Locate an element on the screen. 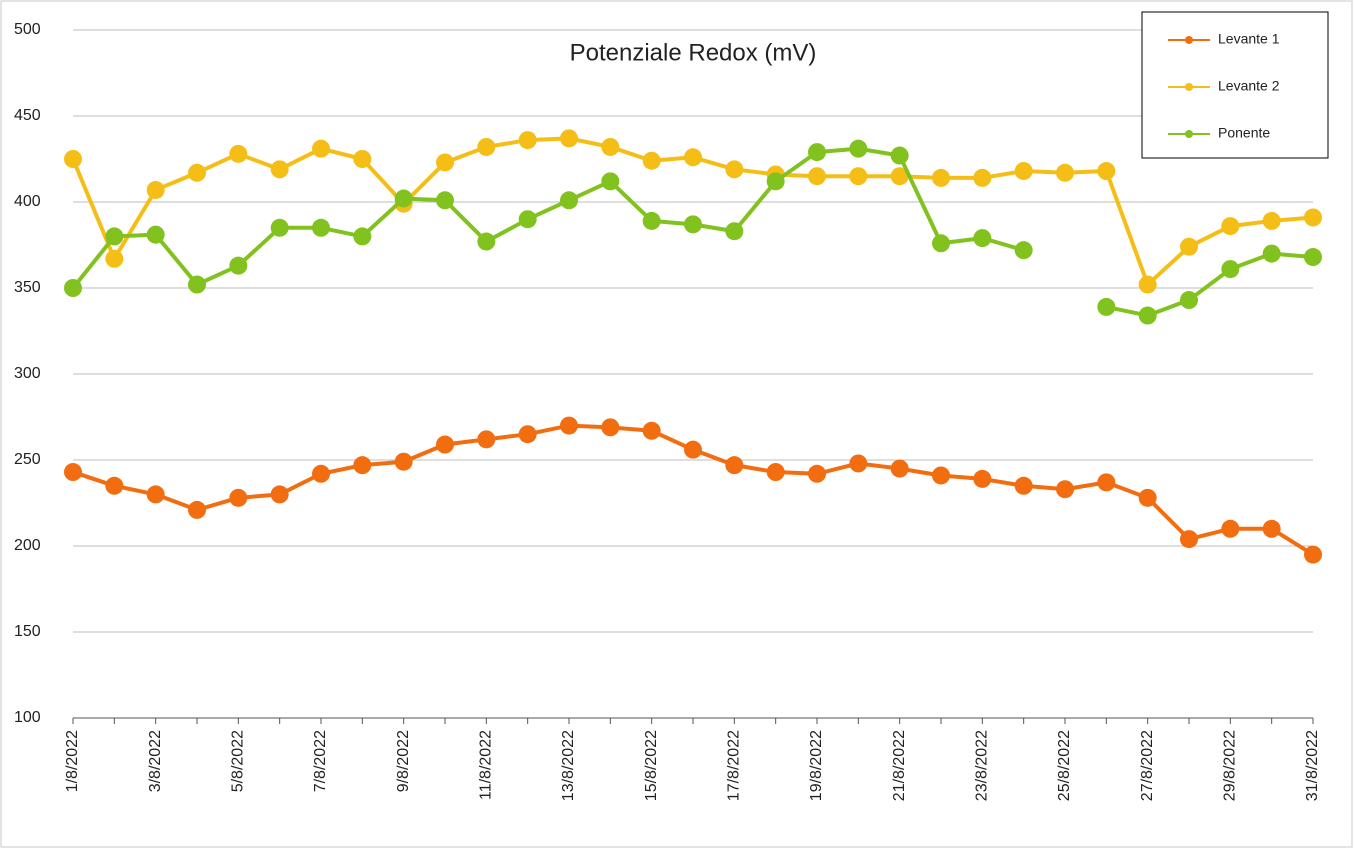 This screenshot has width=1354, height=849. x-tick-label: 1/8/2022 is located at coordinates (72, 761).